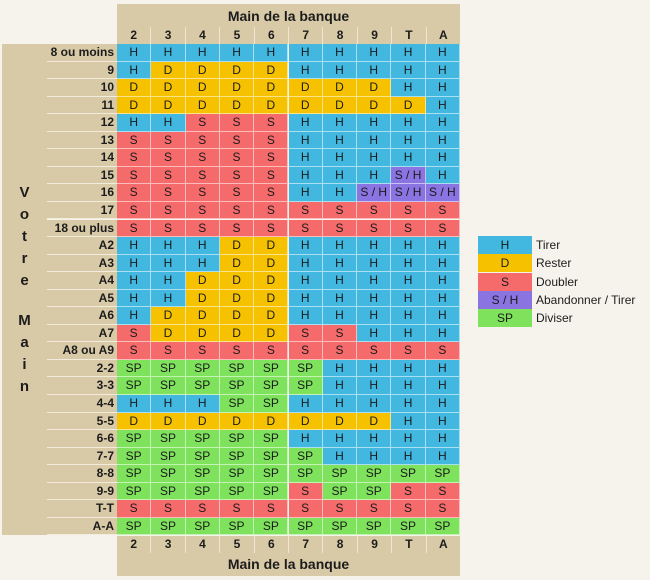 This screenshot has height=580, width=650. Describe the element at coordinates (82, 526) in the screenshot. I see `player-hand-label-cell: A-A` at that location.